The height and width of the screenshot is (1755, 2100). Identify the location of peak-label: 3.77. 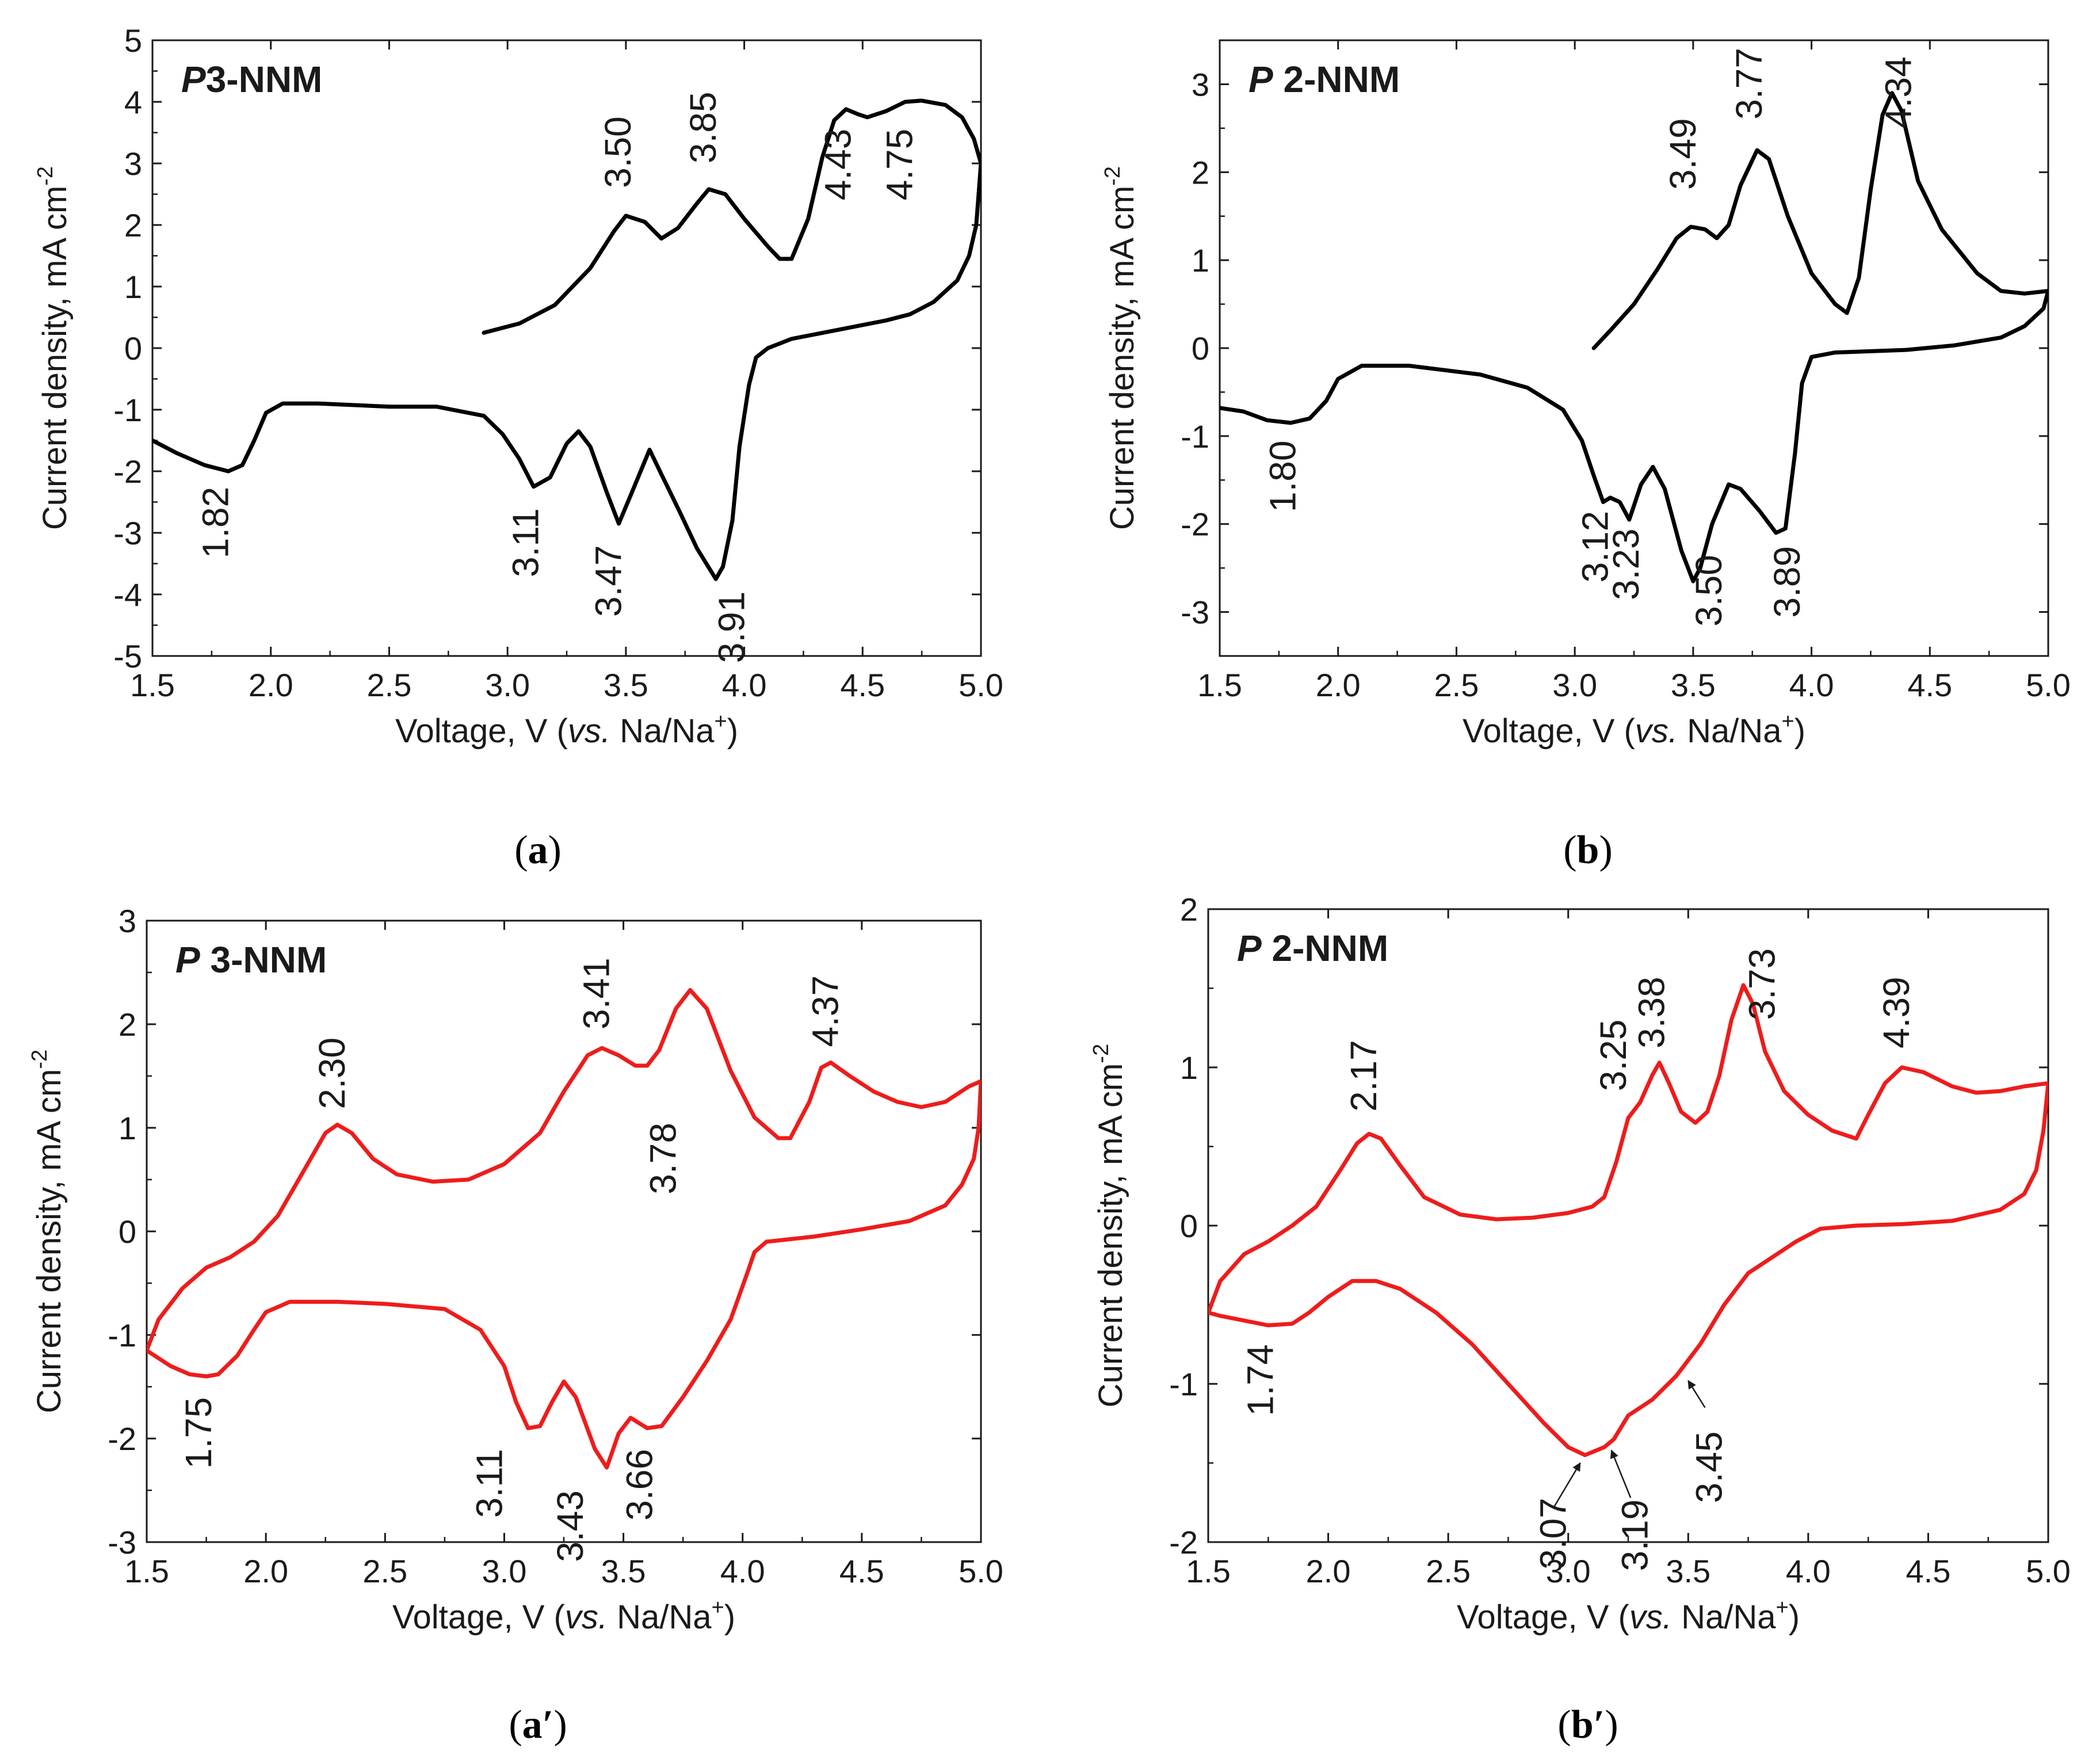
(1749, 84).